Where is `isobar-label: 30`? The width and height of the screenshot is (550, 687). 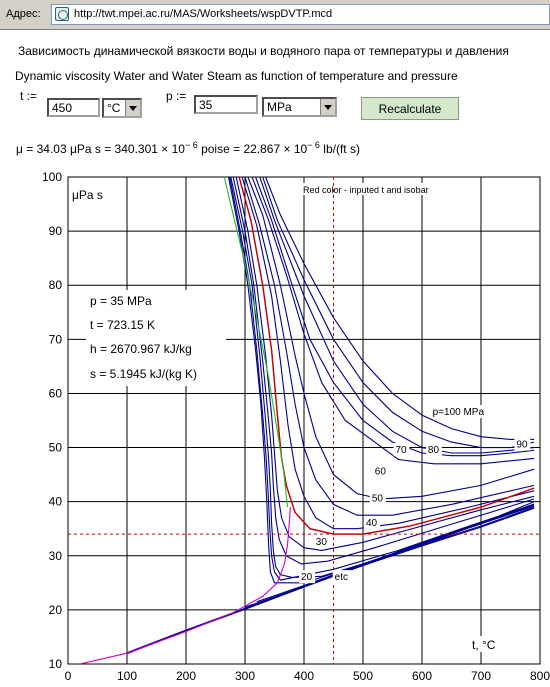 isobar-label: 30 is located at coordinates (322, 542).